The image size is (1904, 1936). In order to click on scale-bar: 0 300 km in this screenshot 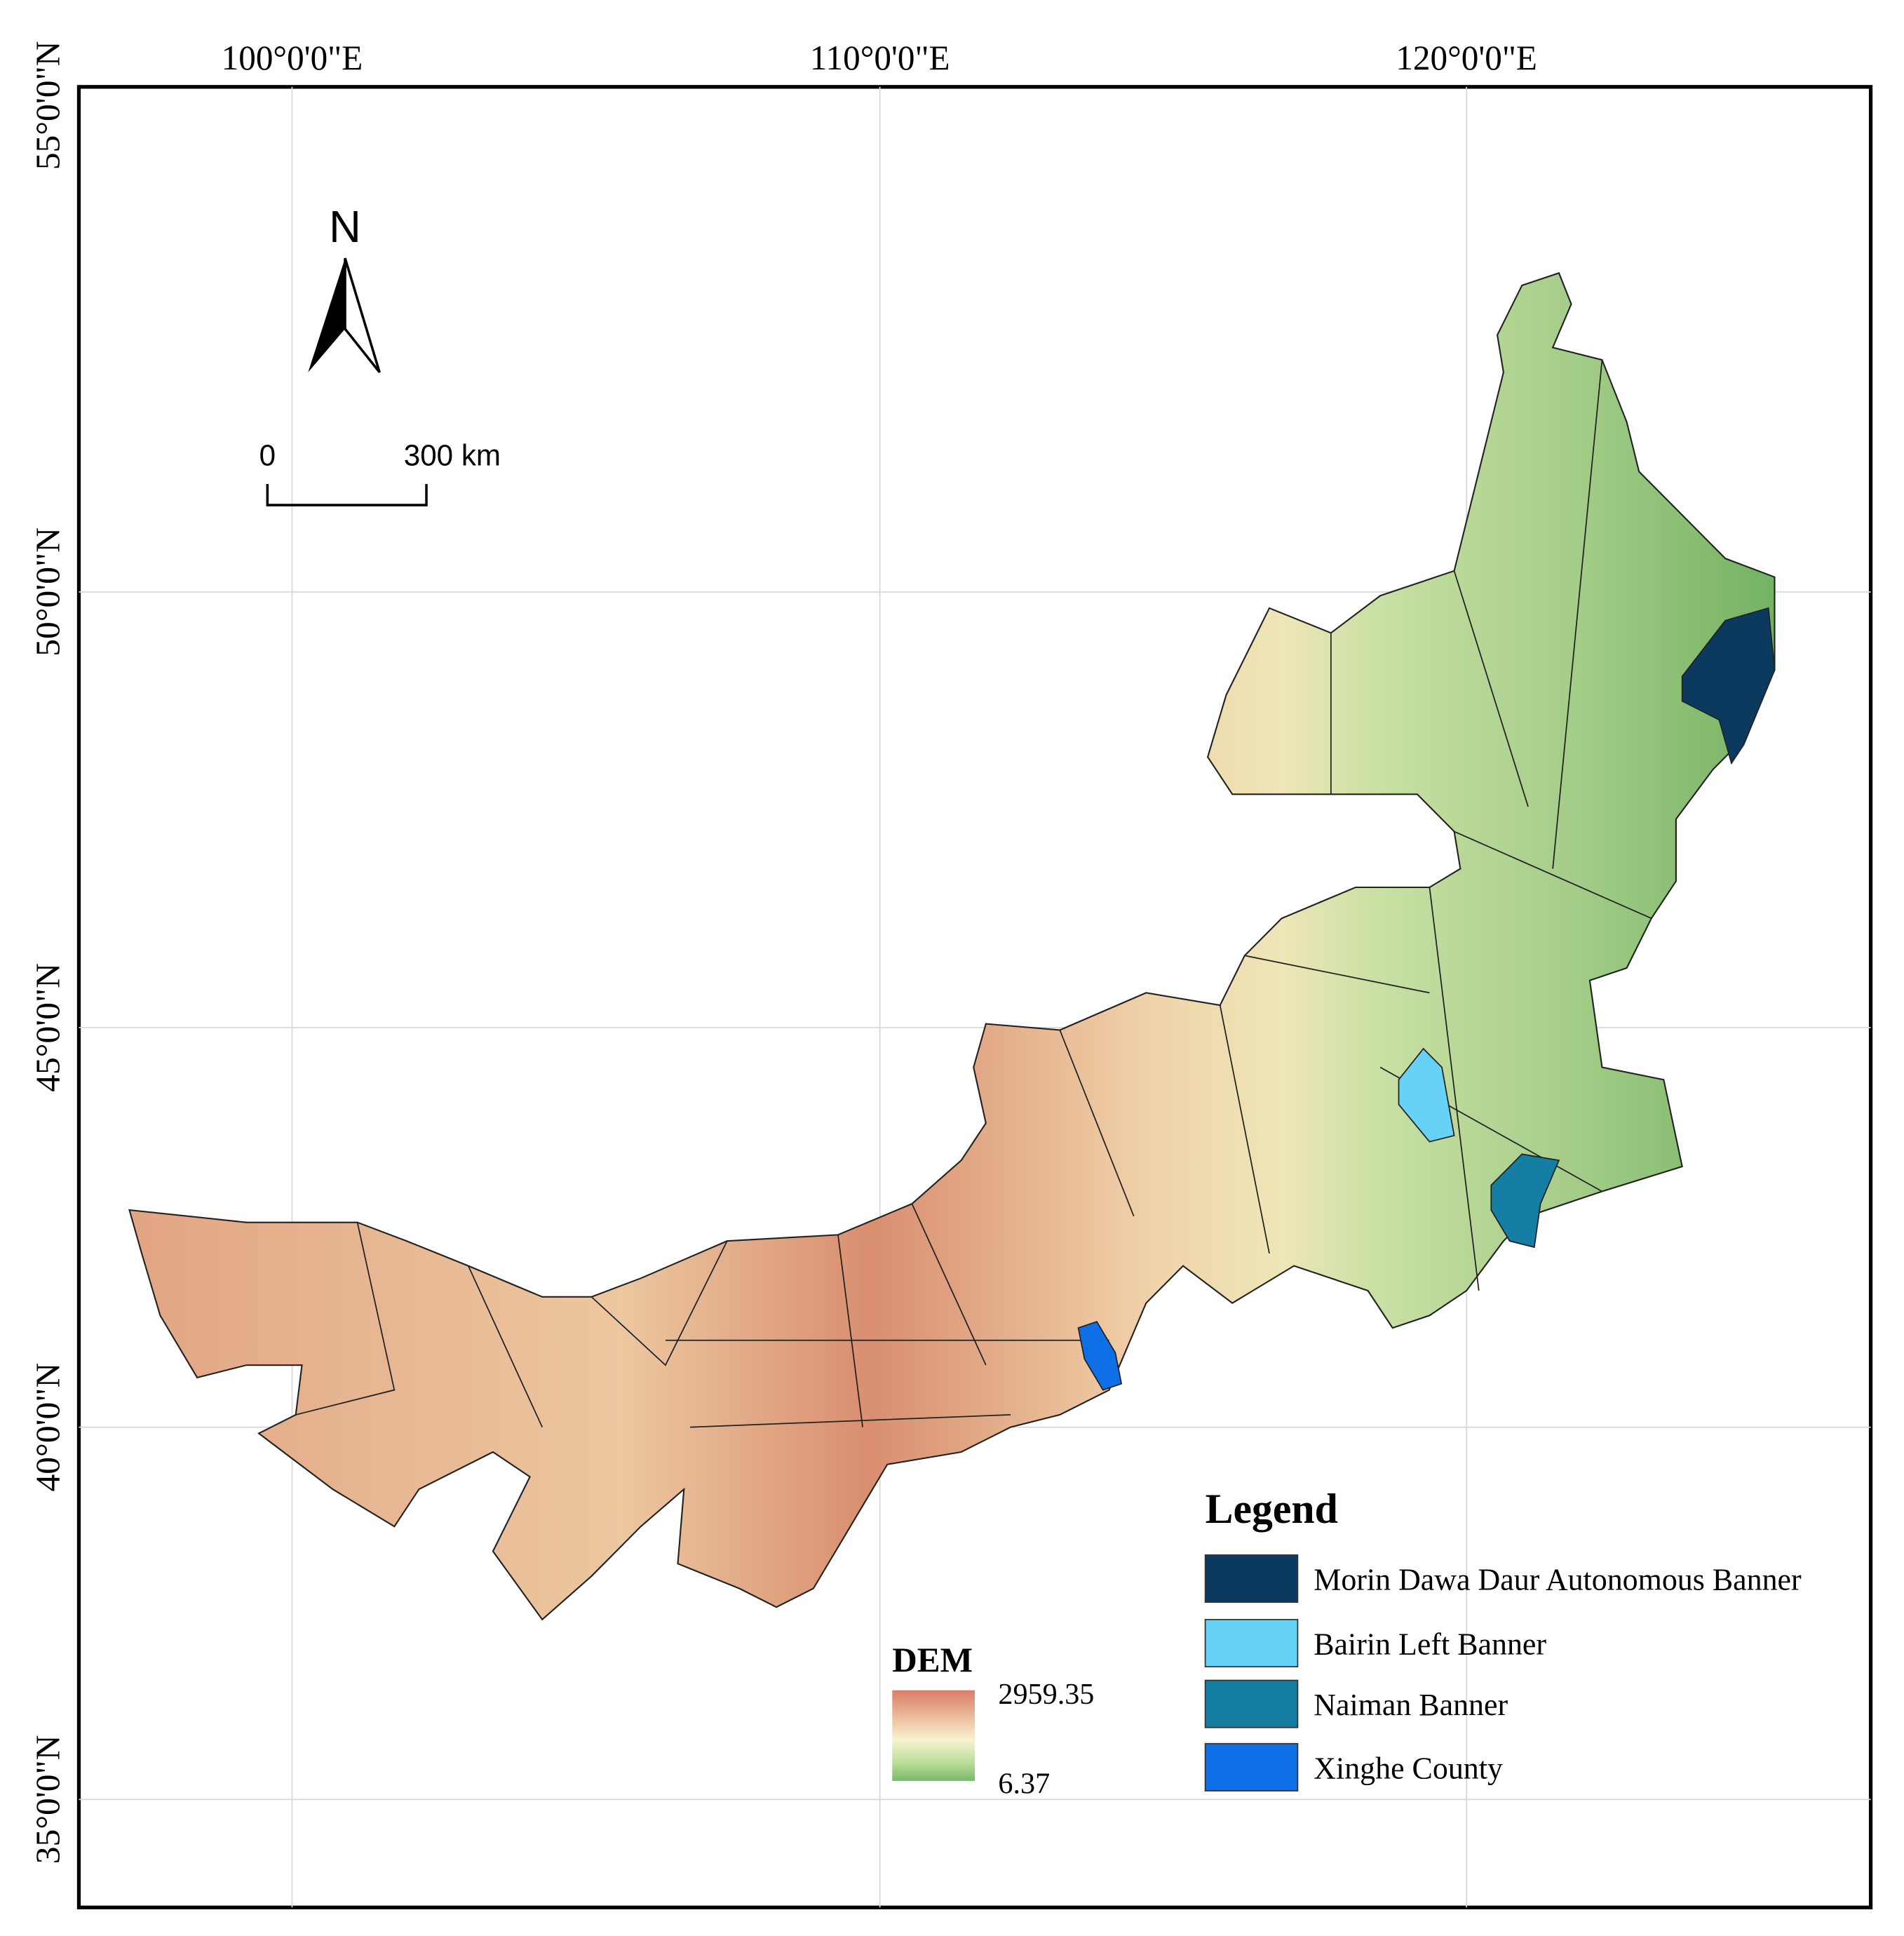, I will do `click(380, 472)`.